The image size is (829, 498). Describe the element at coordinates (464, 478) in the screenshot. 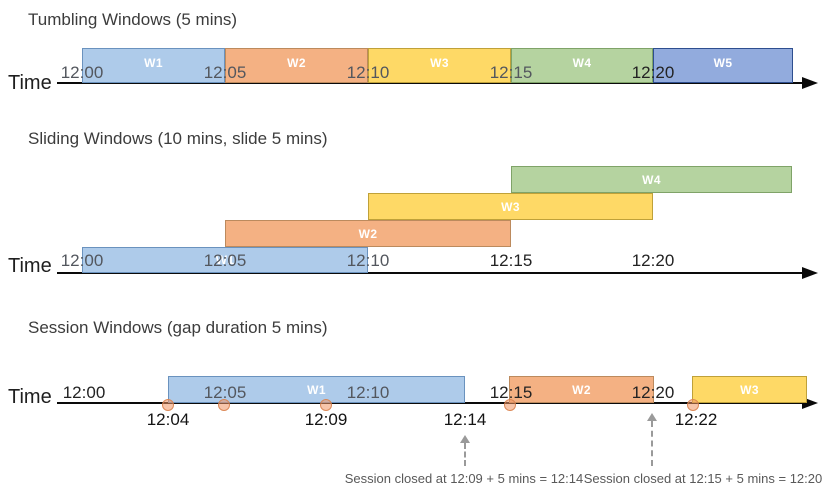

I see `session-close-annotation: Session closed at 12:09 + 5 mins = 12:14` at that location.